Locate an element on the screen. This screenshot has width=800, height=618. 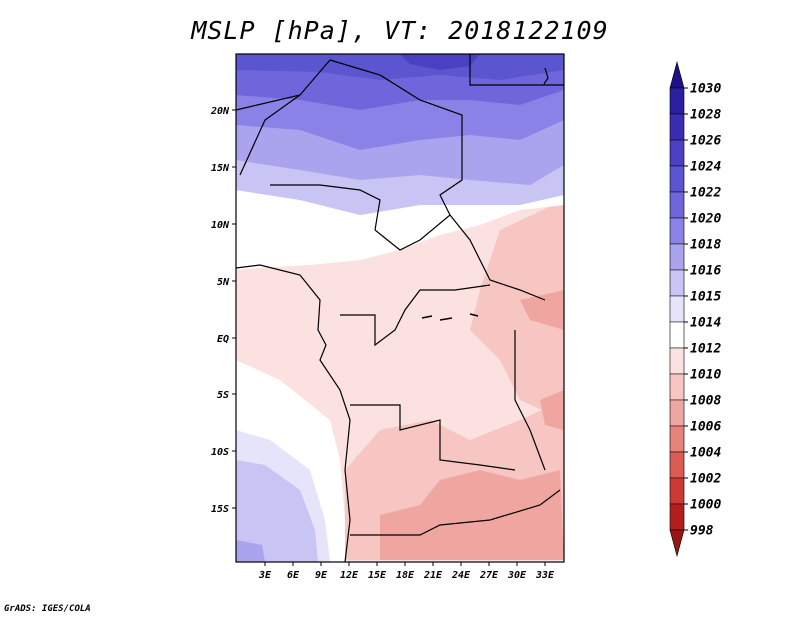
lon-label: 24E is located at coordinates (461, 575).